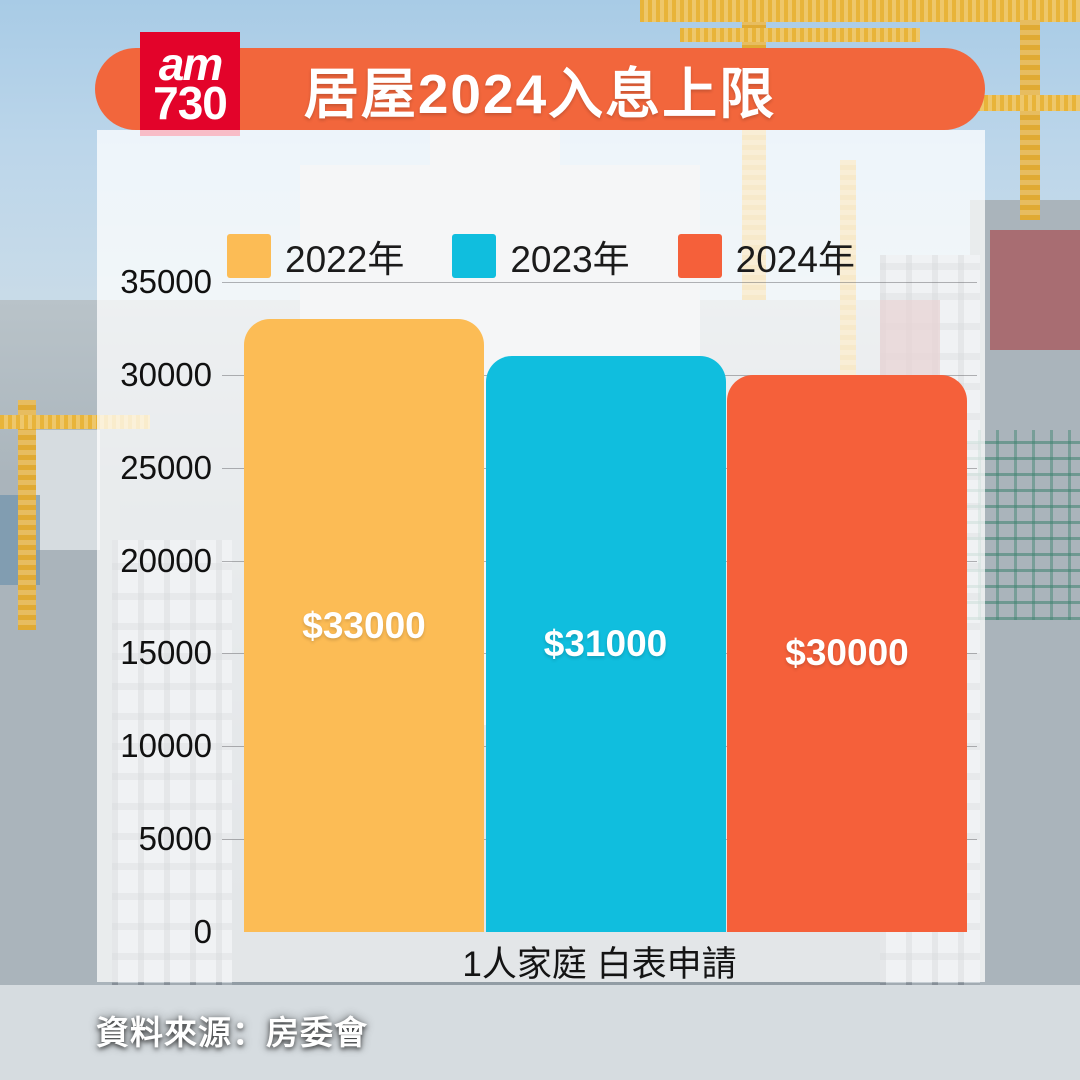 The image size is (1080, 1080). What do you see at coordinates (232, 1032) in the screenshot?
I see `source-note: 資料來源：房委會` at bounding box center [232, 1032].